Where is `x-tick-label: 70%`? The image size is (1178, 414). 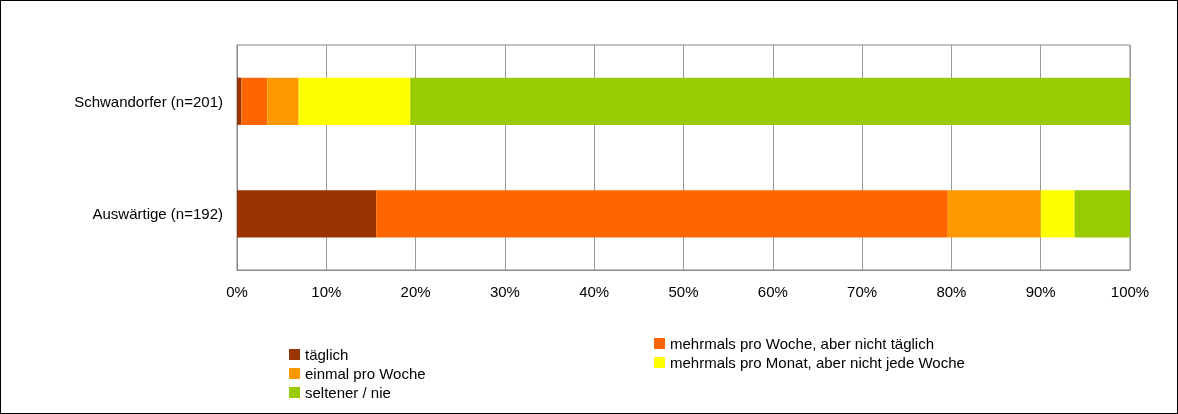
x-tick-label: 70% is located at coordinates (862, 291).